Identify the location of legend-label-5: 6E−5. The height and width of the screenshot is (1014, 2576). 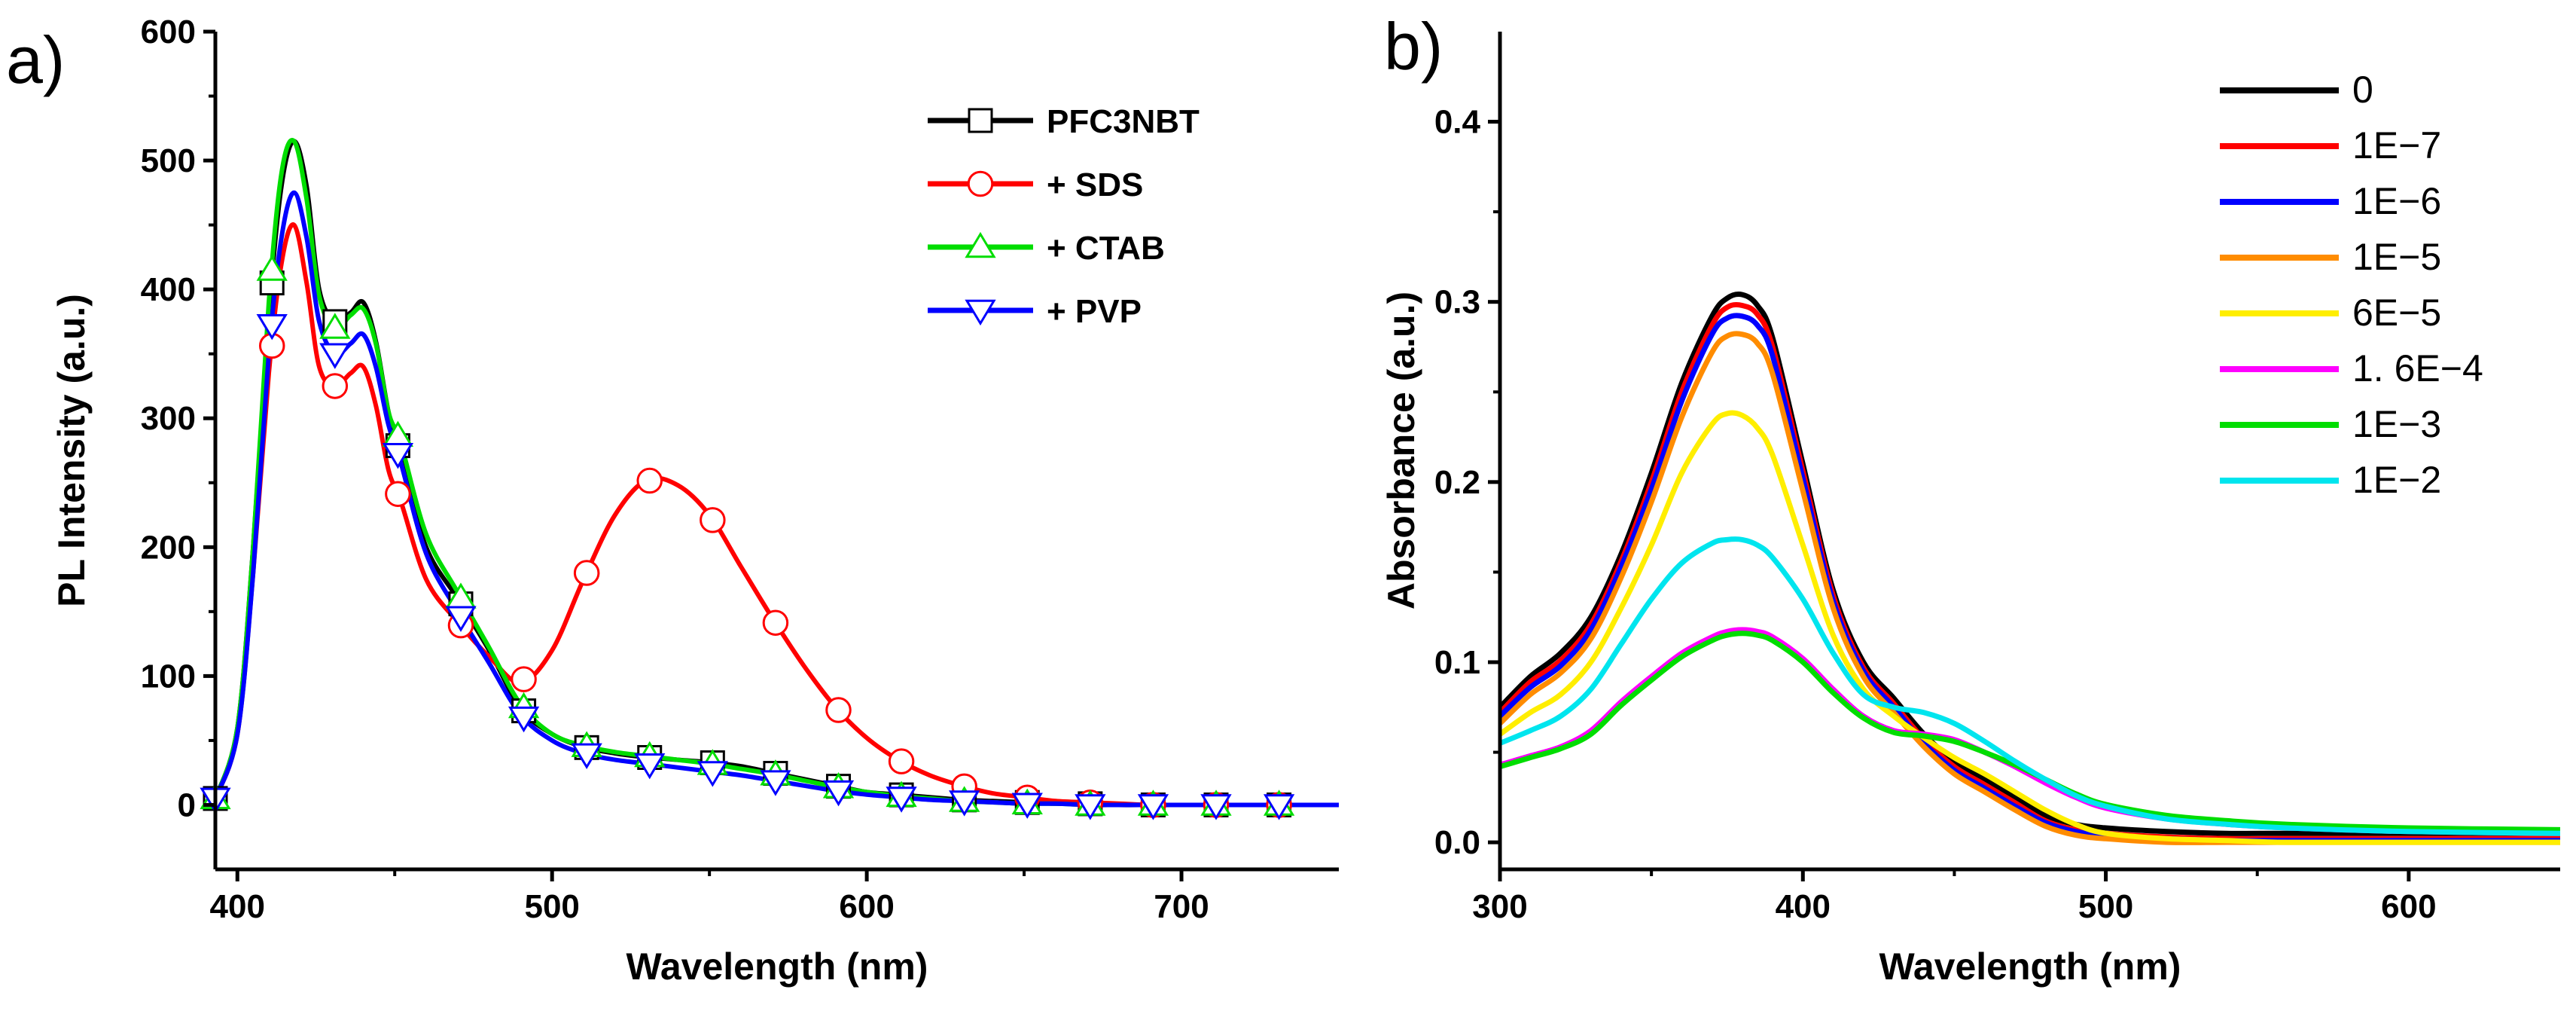
(2396, 313).